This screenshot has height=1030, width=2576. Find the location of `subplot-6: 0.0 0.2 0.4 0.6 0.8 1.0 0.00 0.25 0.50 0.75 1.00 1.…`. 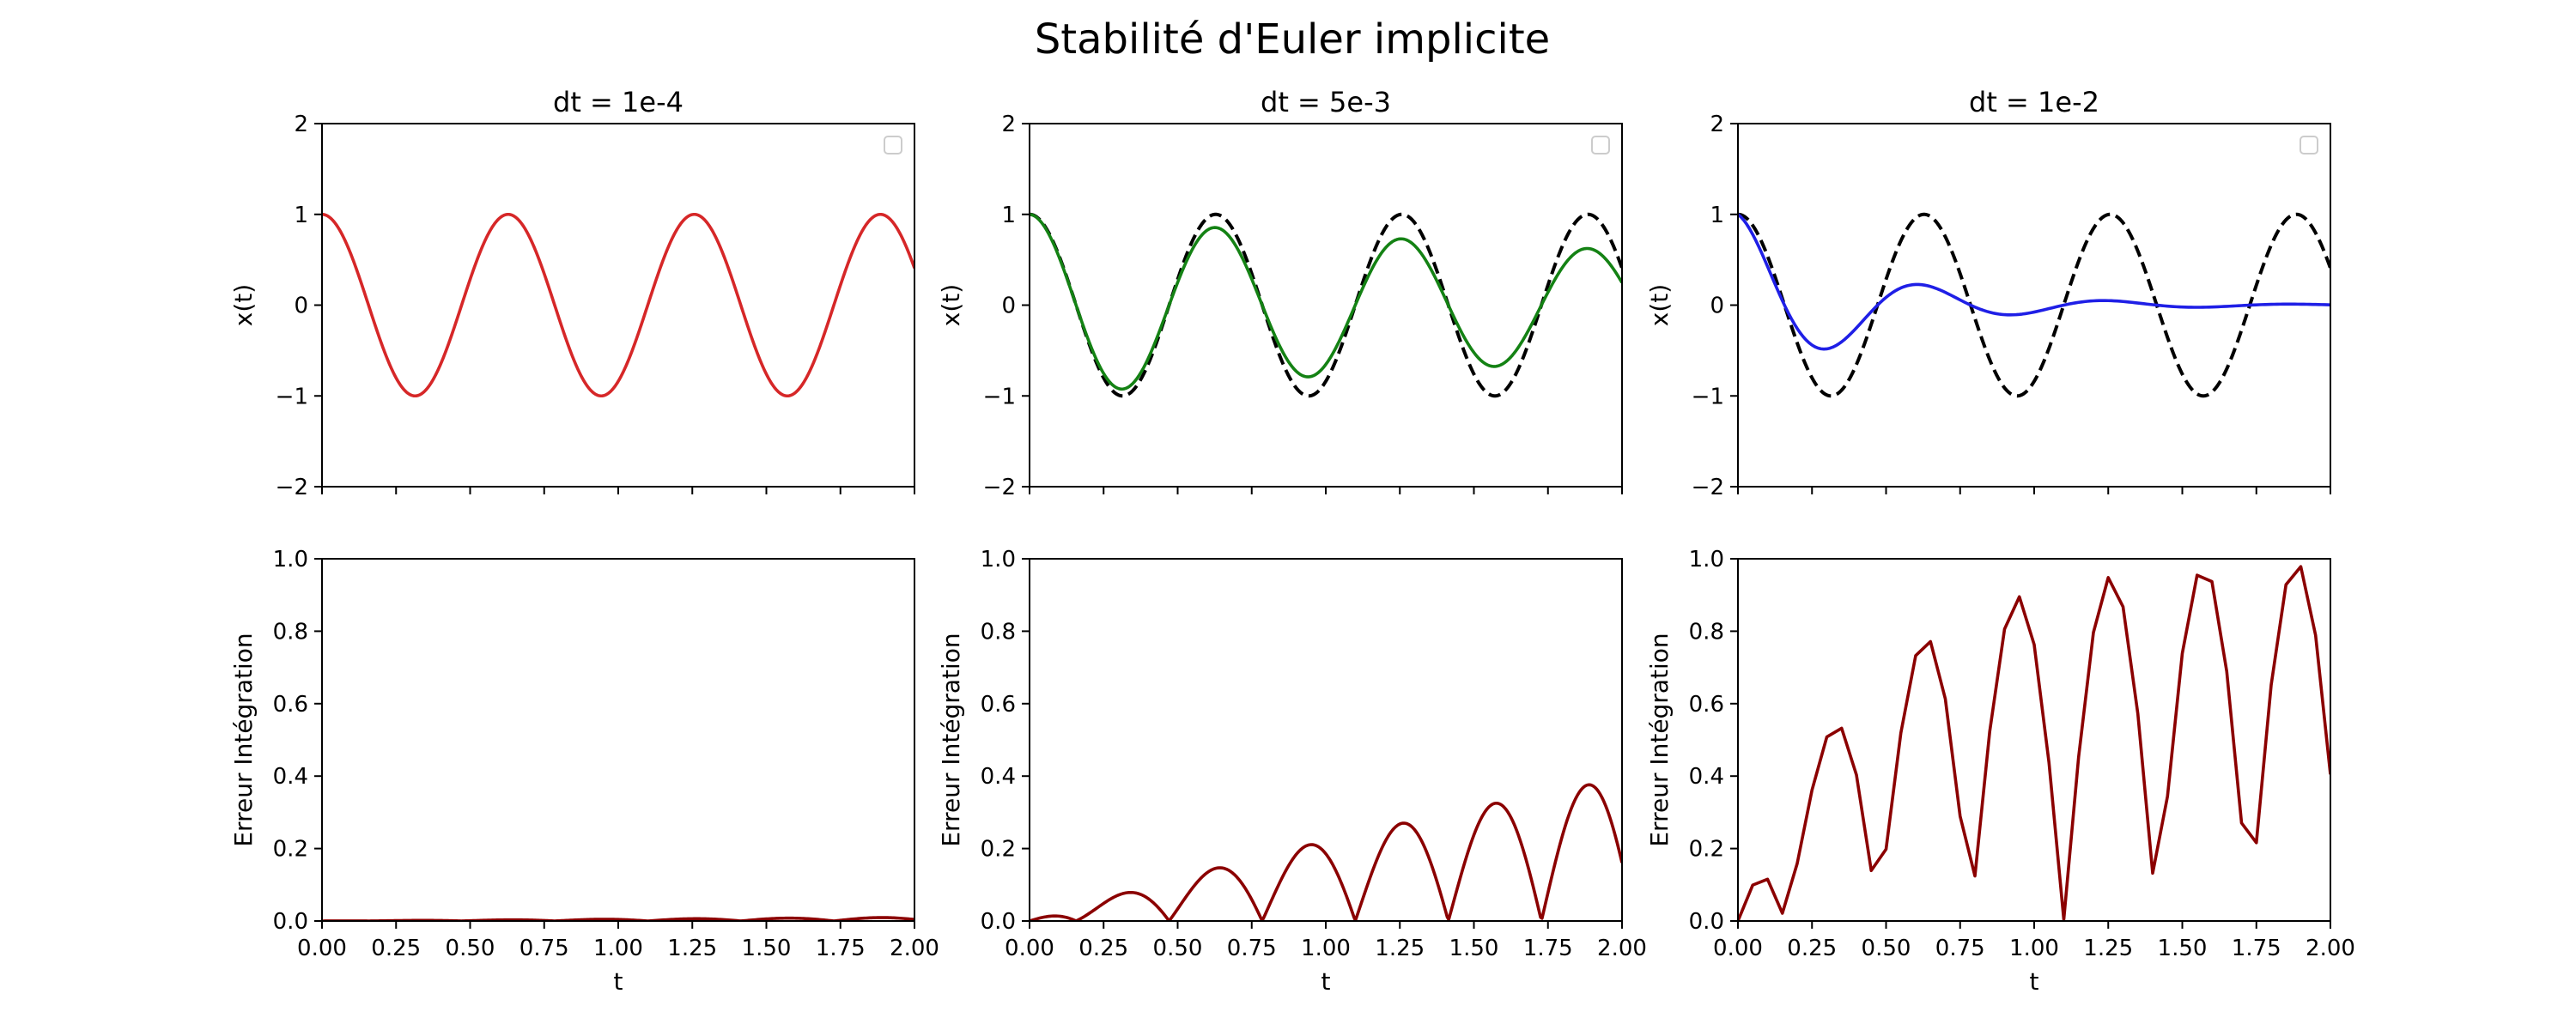

subplot-6: 0.0 0.2 0.4 0.6 0.8 1.0 0.00 0.25 0.50 0.75 1.00 1.… is located at coordinates (2000, 771).